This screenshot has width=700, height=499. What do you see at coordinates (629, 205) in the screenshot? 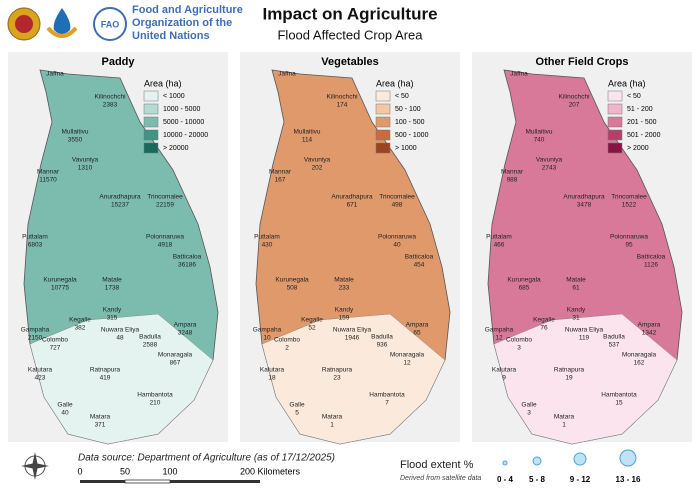
I see `district-value: 1522` at bounding box center [629, 205].